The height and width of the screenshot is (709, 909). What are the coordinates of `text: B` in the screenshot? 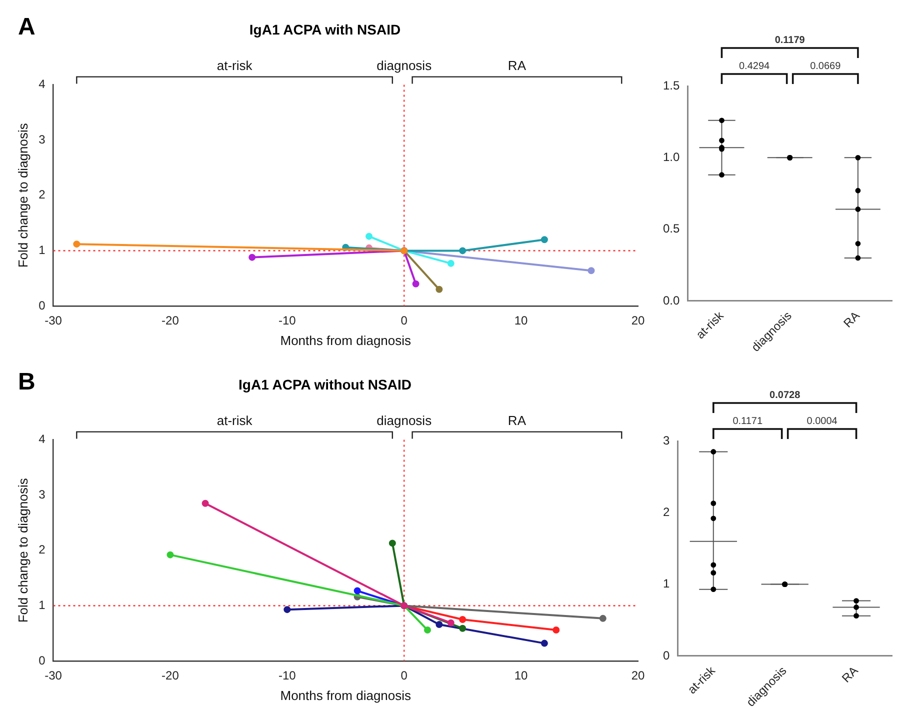 It's located at (27, 382).